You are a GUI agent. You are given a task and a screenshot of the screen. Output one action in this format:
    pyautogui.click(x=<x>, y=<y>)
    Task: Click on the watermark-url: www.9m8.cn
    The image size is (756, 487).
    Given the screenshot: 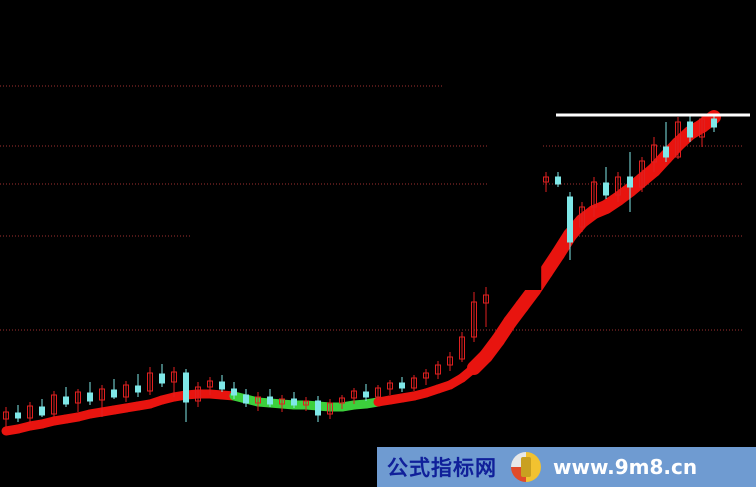 What is the action you would take?
    pyautogui.click(x=625, y=467)
    